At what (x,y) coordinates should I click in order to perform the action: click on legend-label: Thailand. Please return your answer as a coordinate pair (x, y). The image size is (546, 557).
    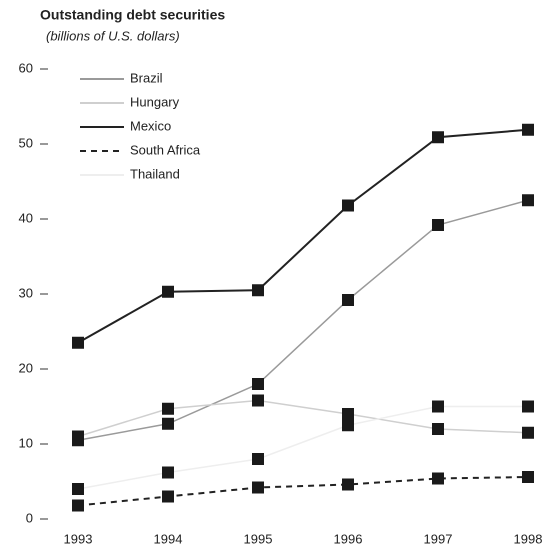
    Looking at the image, I should click on (155, 173).